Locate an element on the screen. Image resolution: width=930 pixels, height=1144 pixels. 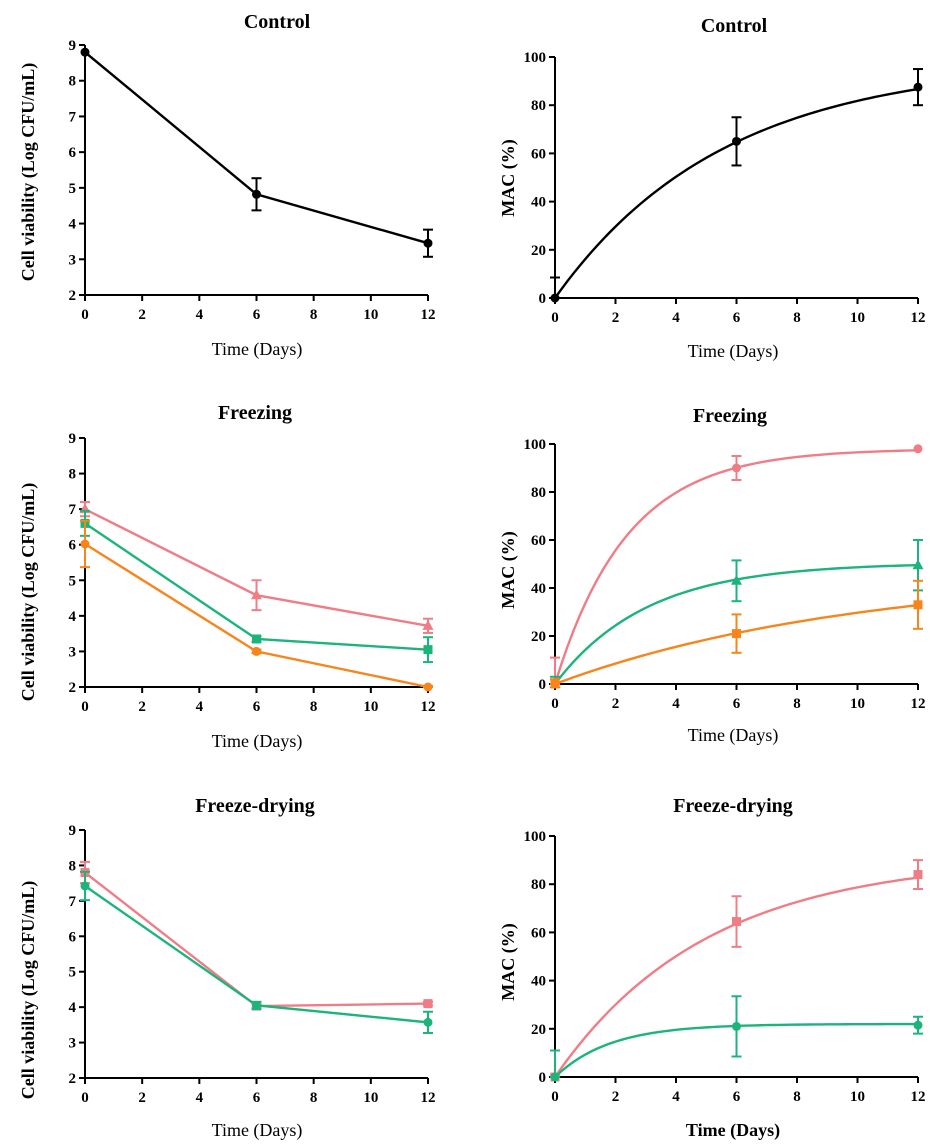
series-line is located at coordinates (256, 939).